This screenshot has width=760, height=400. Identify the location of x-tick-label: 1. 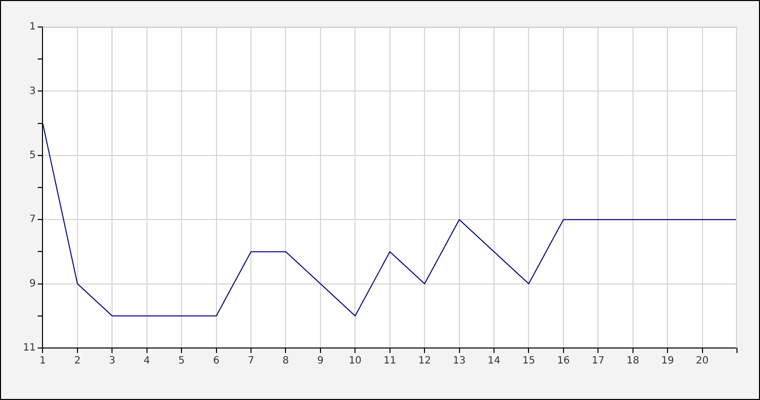
(43, 361).